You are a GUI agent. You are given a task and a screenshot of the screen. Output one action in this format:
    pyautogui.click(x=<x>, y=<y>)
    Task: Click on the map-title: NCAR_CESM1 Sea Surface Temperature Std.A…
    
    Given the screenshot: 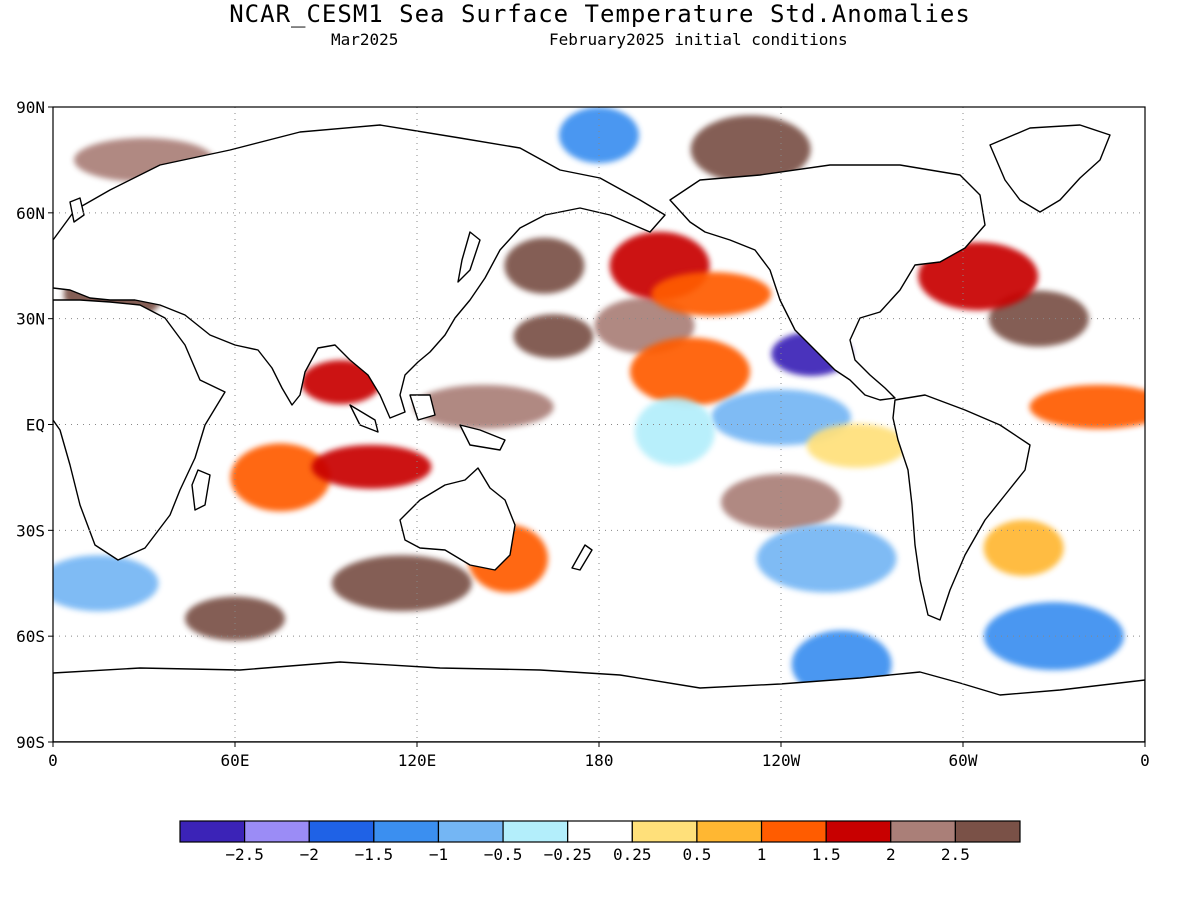 What is the action you would take?
    pyautogui.click(x=600, y=14)
    